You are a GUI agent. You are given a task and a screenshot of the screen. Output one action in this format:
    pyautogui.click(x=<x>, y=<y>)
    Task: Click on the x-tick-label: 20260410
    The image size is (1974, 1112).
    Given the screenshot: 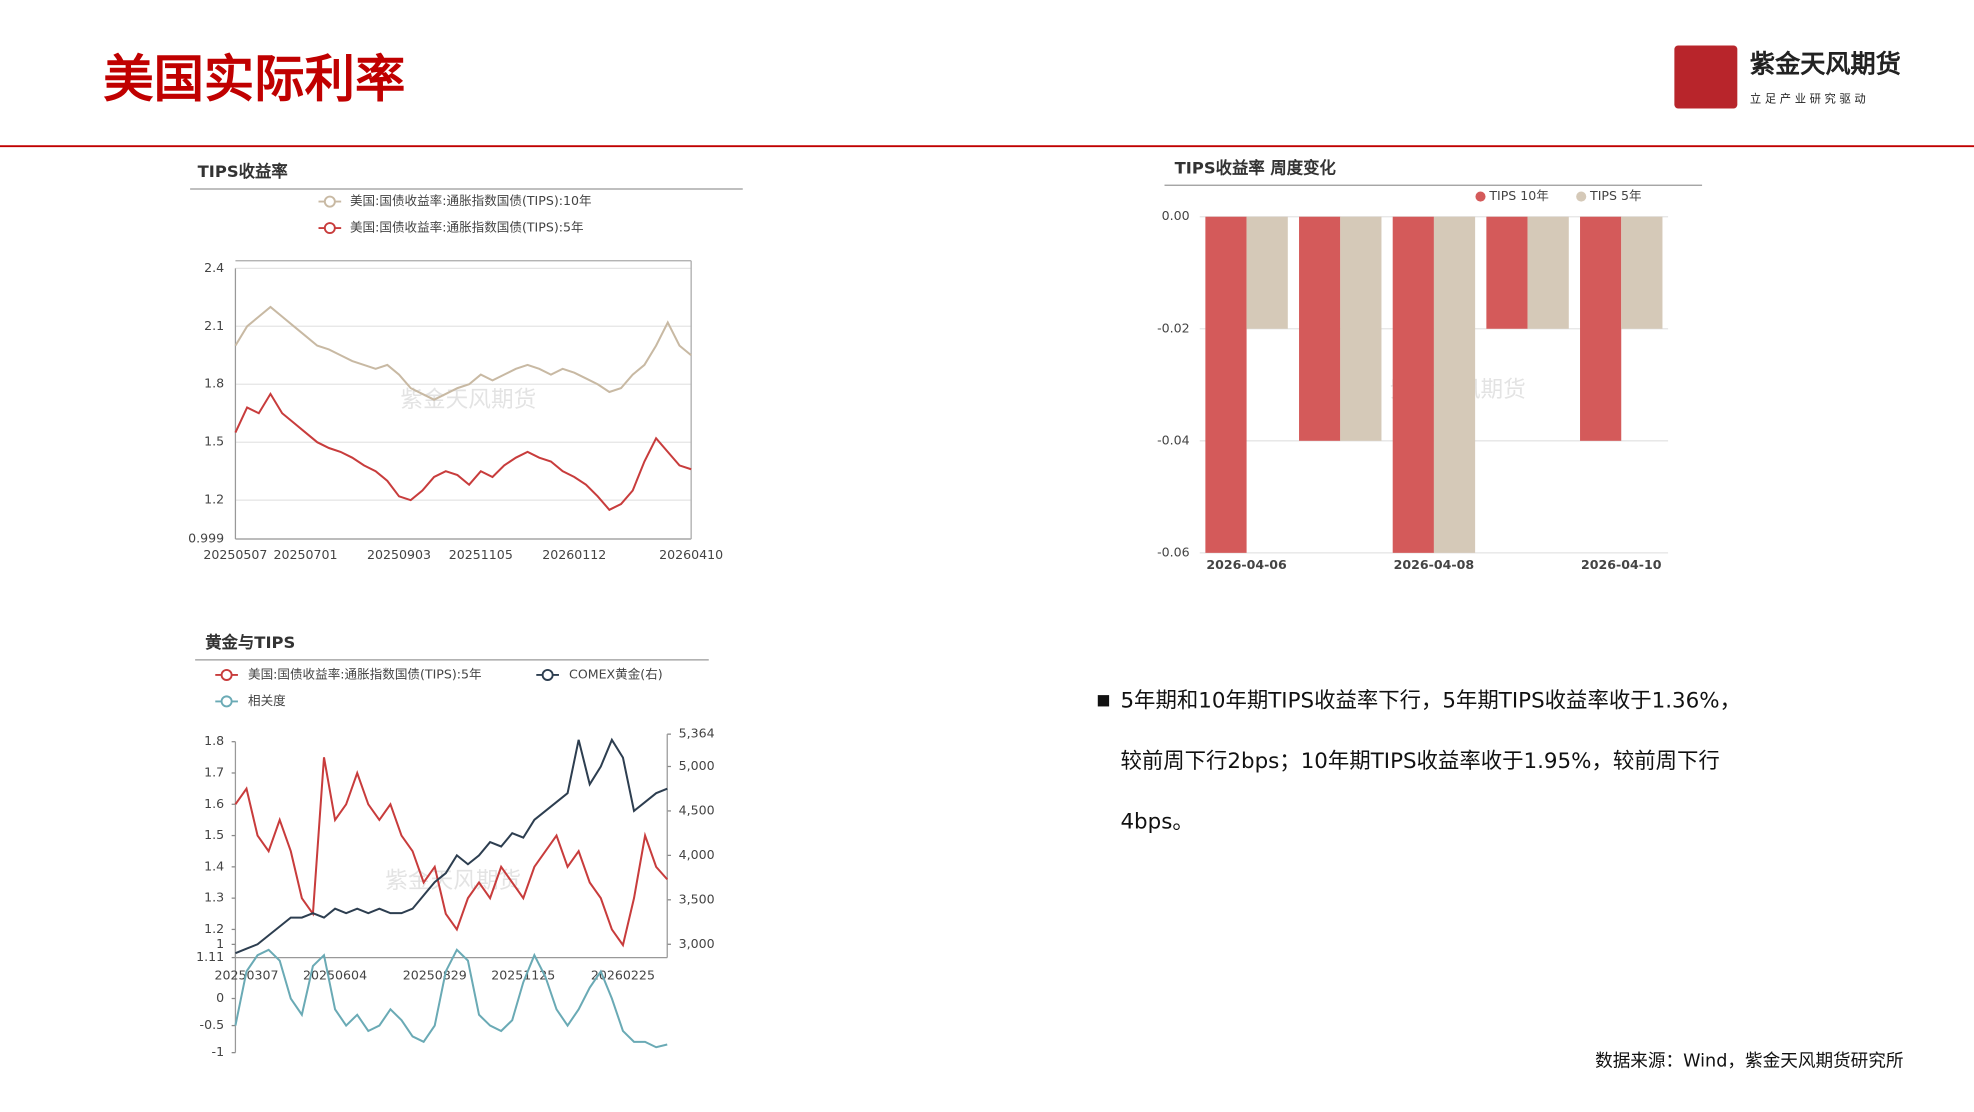 What is the action you would take?
    pyautogui.click(x=691, y=554)
    